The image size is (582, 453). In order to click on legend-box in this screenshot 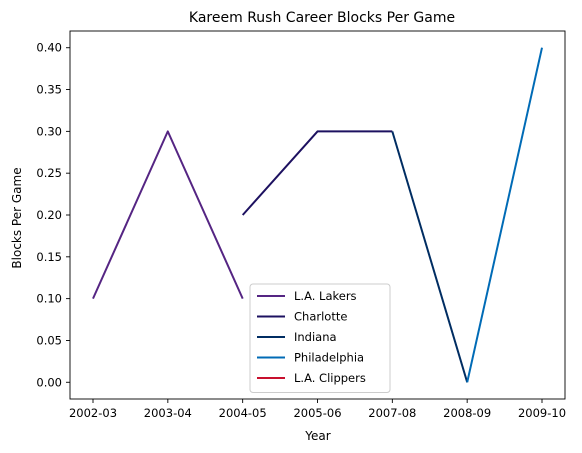, I will do `click(320, 338)`.